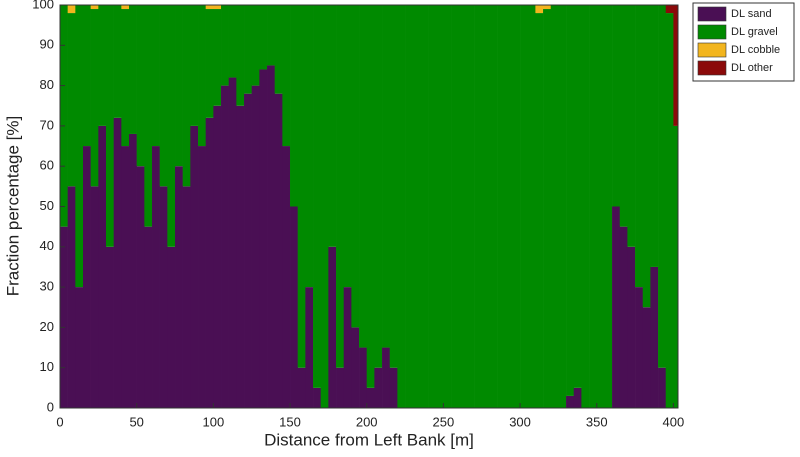  Describe the element at coordinates (752, 68) in the screenshot. I see `legend-label: DL other` at that location.